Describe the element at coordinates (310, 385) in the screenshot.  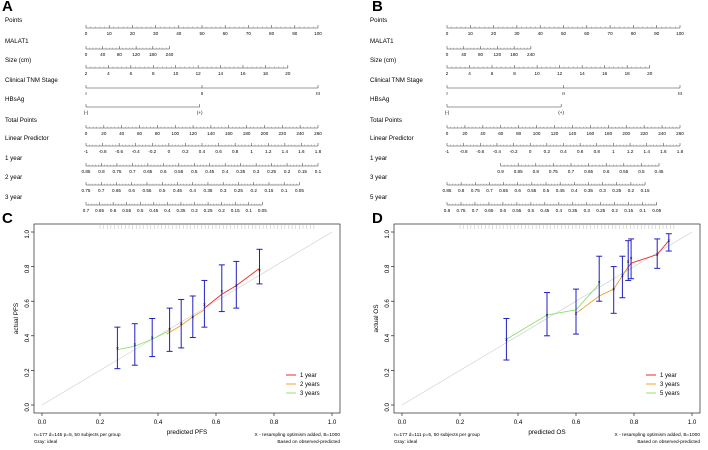
I see `plot-c-legend-label: 2 years` at that location.